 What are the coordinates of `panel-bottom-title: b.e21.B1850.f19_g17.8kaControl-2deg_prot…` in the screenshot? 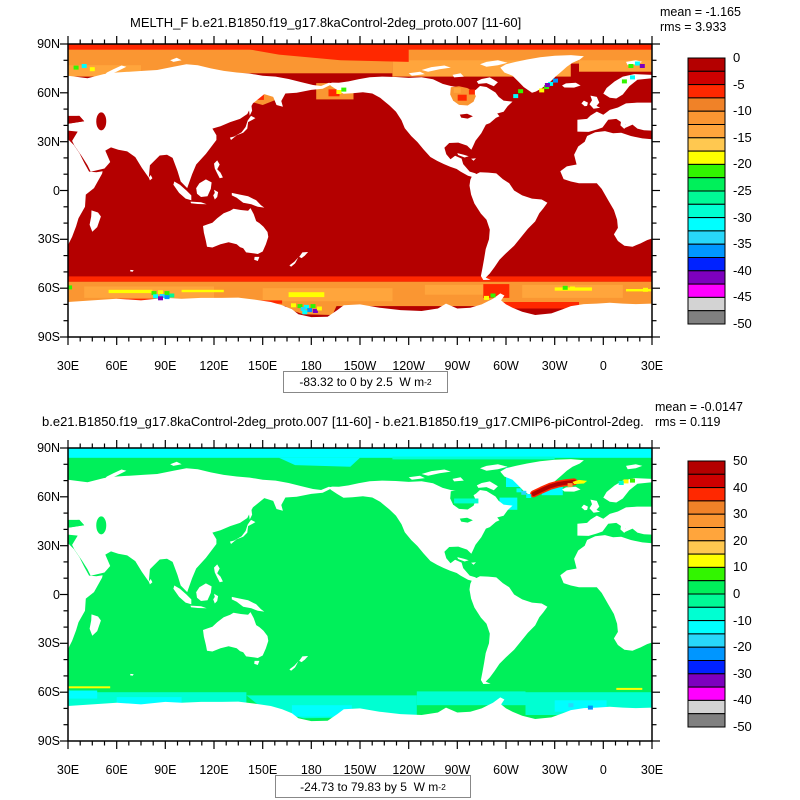 It's located at (343, 421).